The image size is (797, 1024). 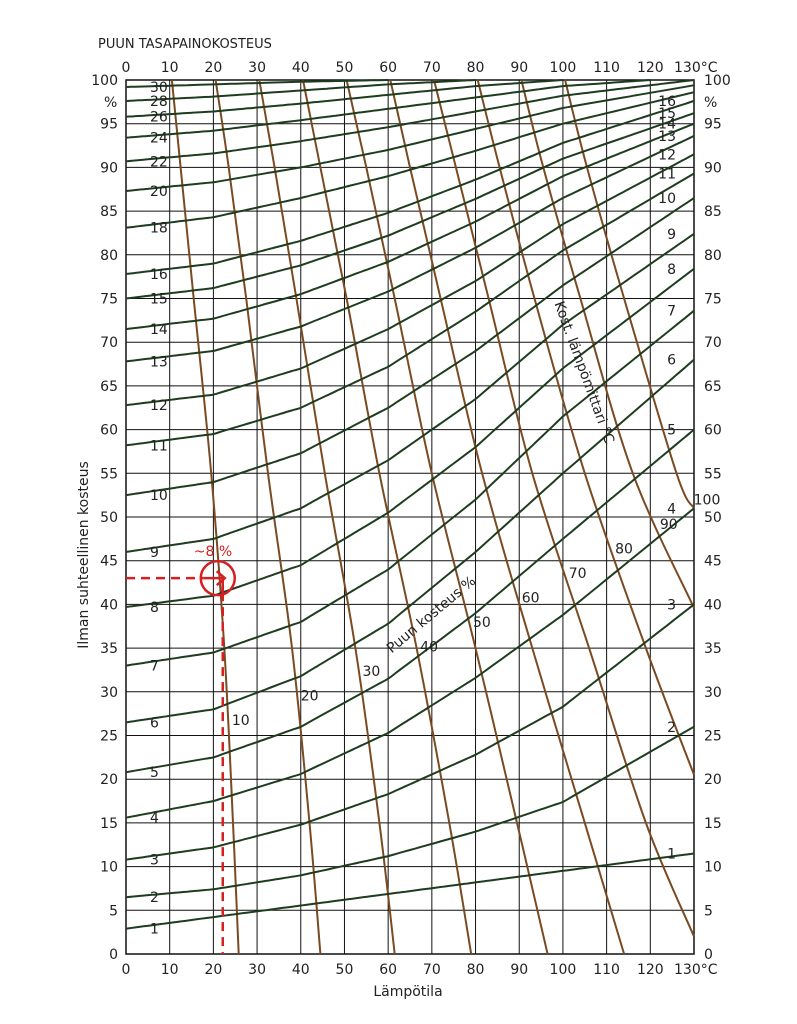 I want to click on x-tick-label-top: 40, so click(x=301, y=68).